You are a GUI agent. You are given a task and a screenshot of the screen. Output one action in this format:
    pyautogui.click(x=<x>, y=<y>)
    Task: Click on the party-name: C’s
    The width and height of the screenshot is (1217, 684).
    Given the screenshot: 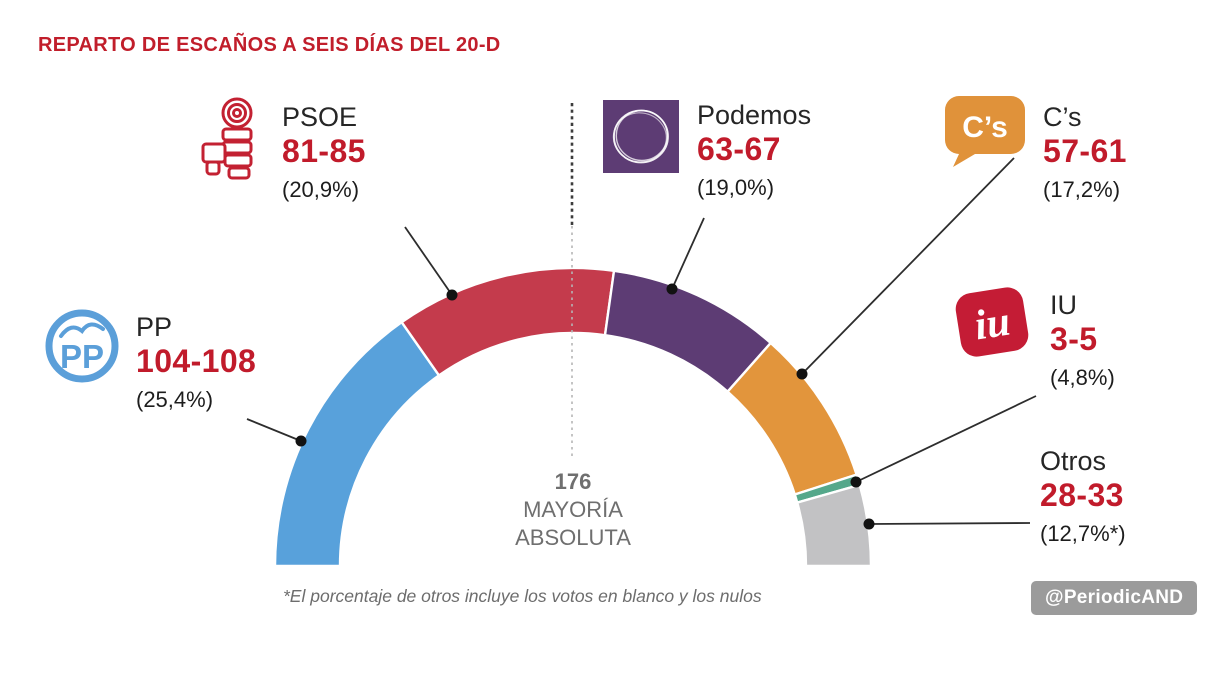 What is the action you would take?
    pyautogui.click(x=1062, y=117)
    